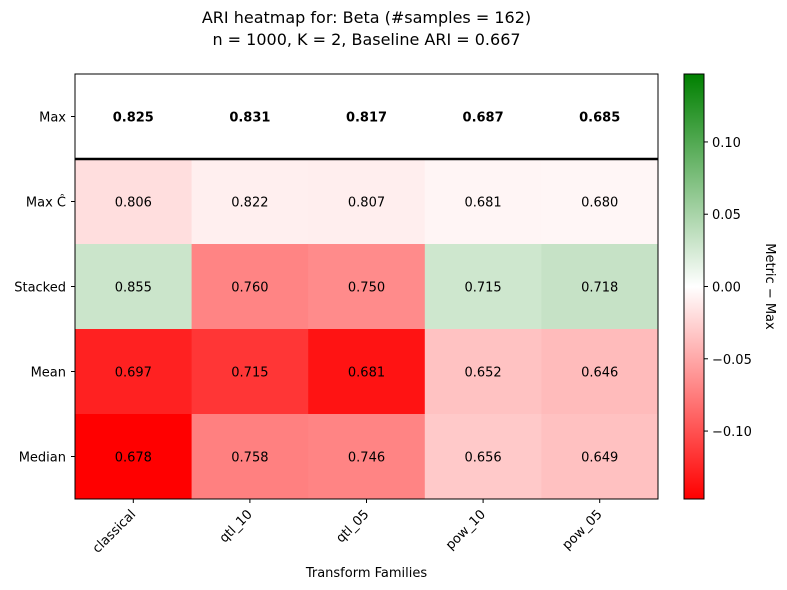 The height and width of the screenshot is (590, 787). I want to click on cell-value-label: 0.678, so click(133, 458).